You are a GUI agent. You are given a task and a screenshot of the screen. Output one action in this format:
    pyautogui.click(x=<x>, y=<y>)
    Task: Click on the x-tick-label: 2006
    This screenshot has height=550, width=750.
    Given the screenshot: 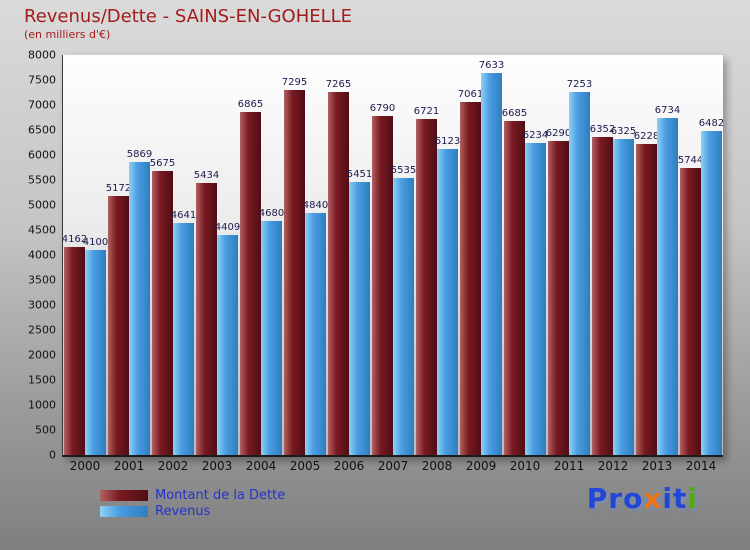 What is the action you would take?
    pyautogui.click(x=349, y=466)
    